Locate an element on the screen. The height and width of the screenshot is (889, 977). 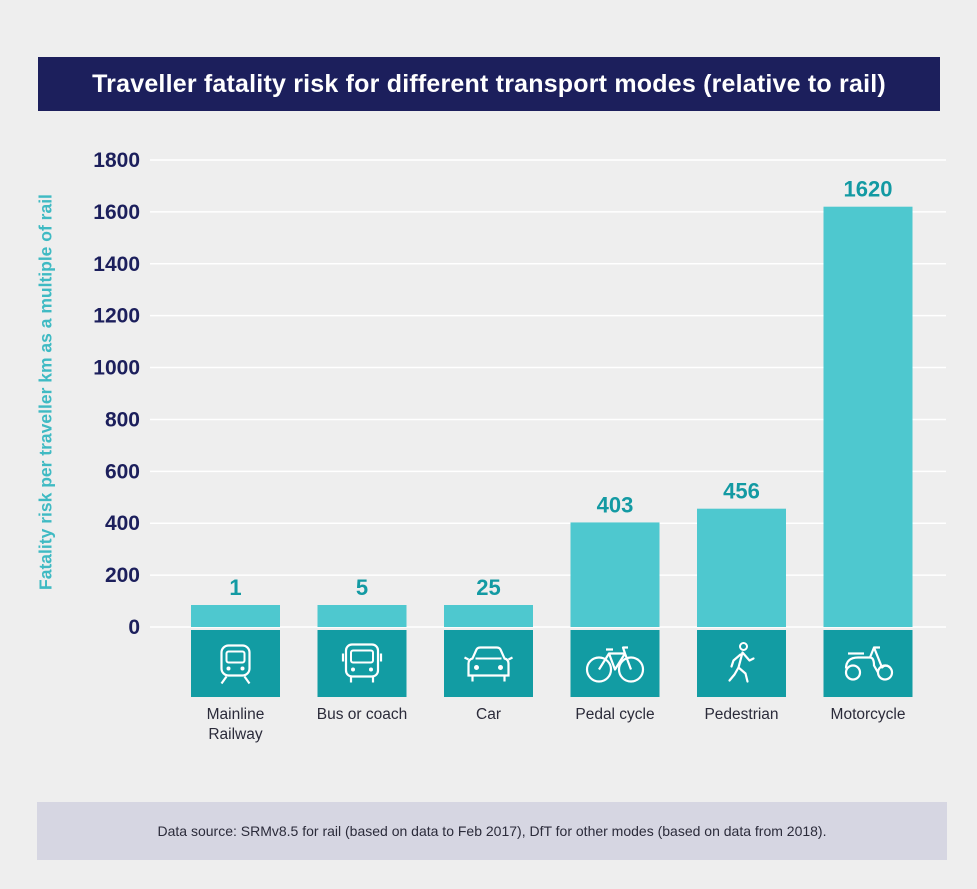
y-tick-label: 400 is located at coordinates (122, 523).